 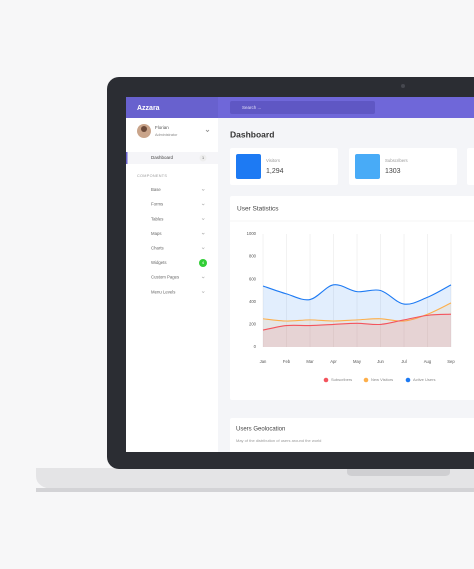 I want to click on legend-label: New Visitors, so click(x=382, y=379).